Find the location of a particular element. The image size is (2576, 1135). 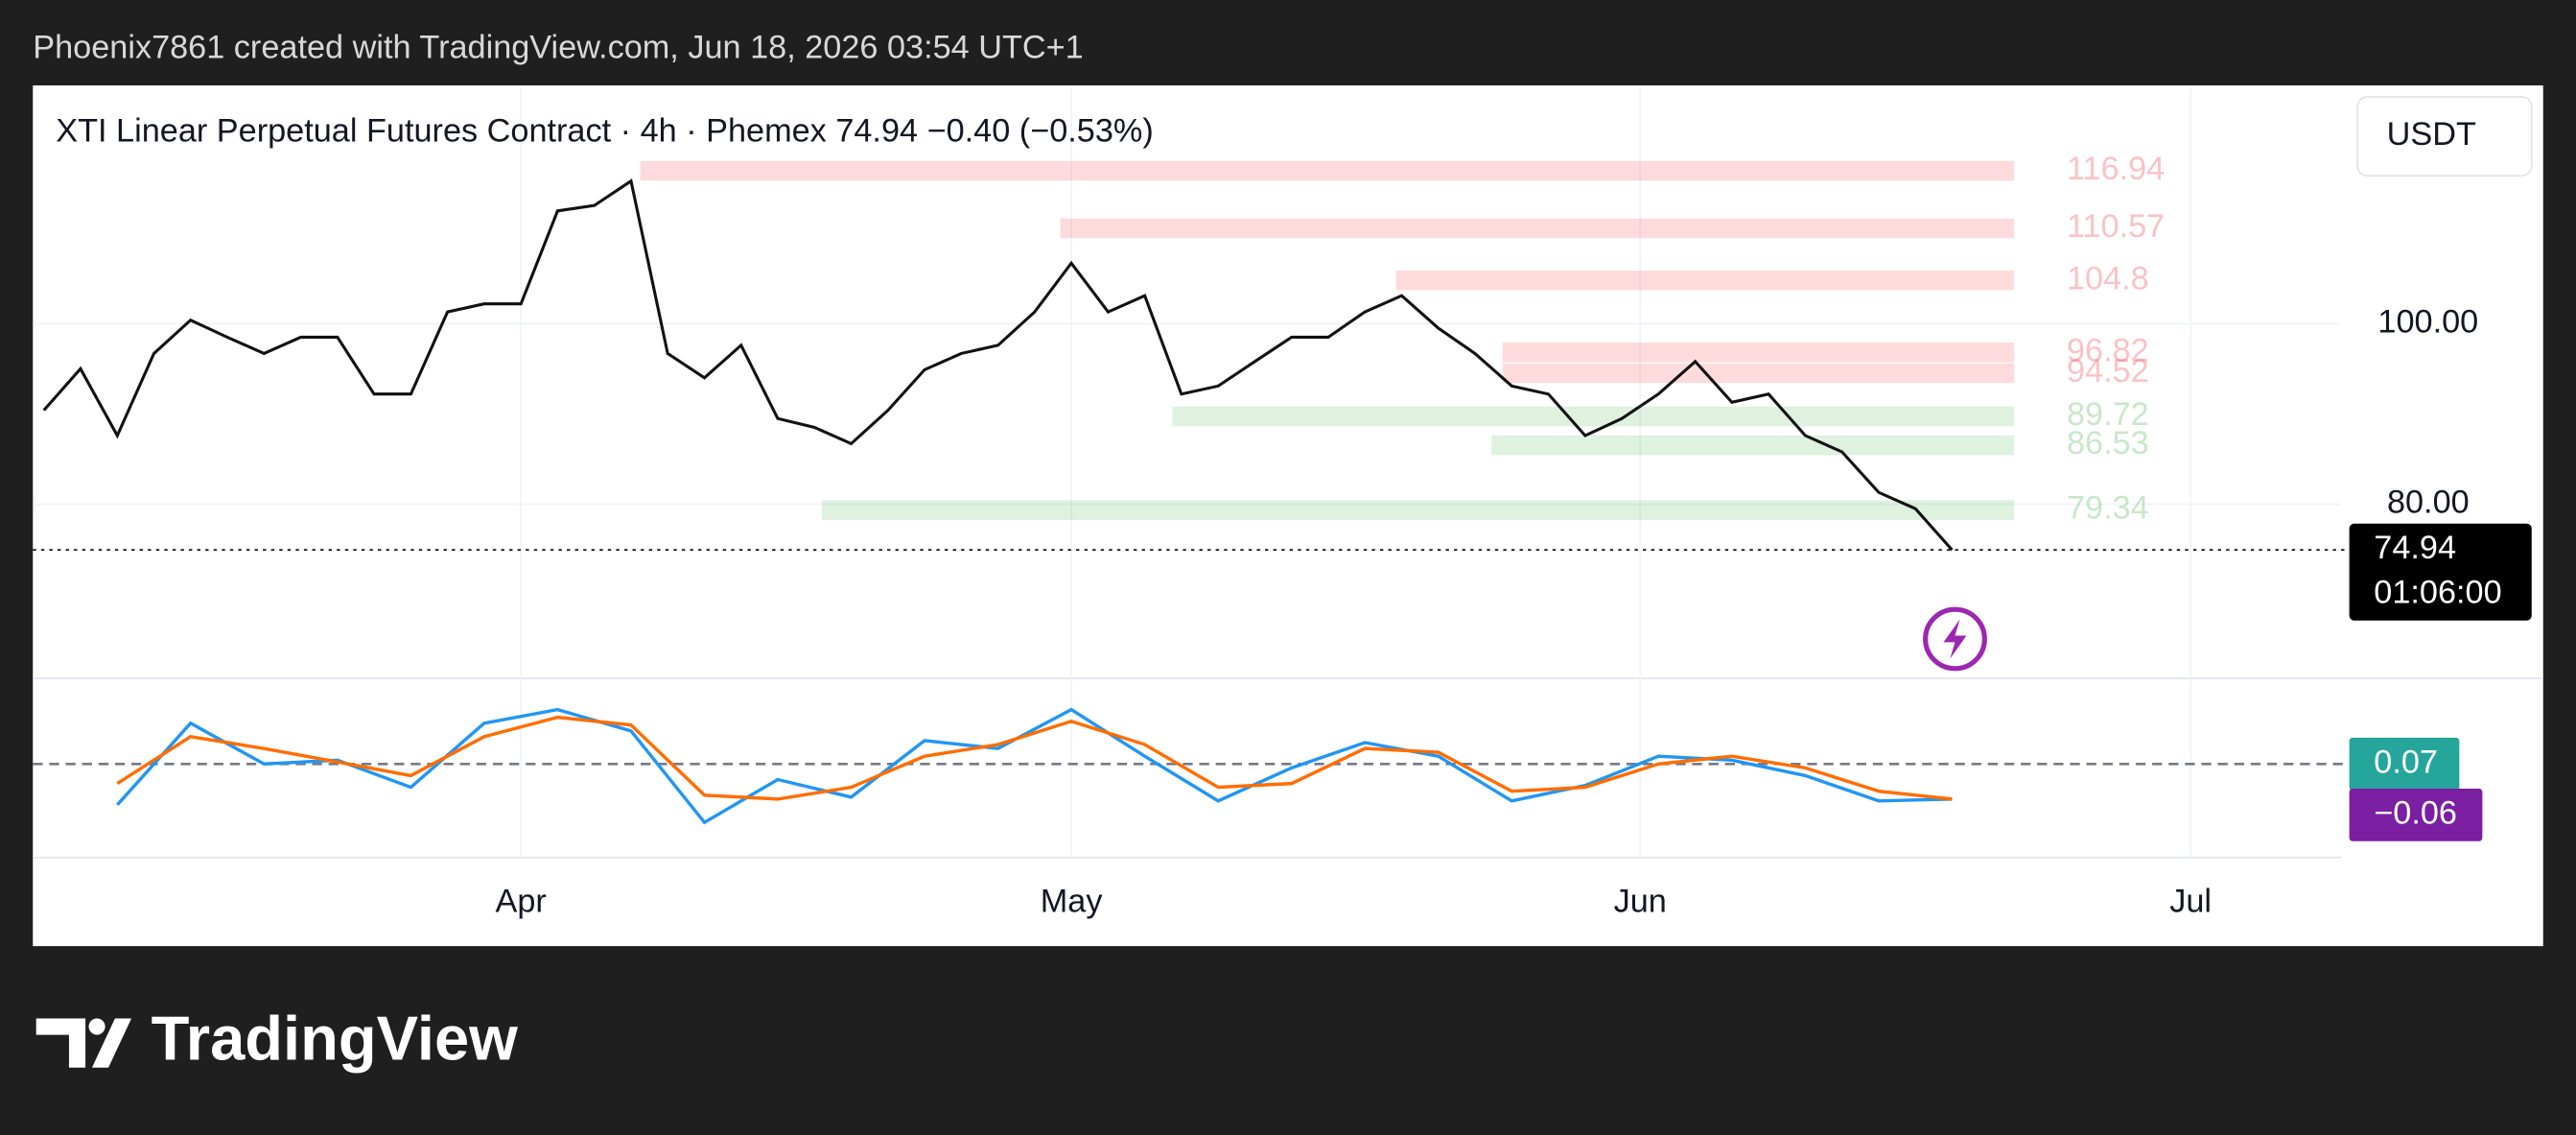

zone-label: 79.34 is located at coordinates (2108, 508).